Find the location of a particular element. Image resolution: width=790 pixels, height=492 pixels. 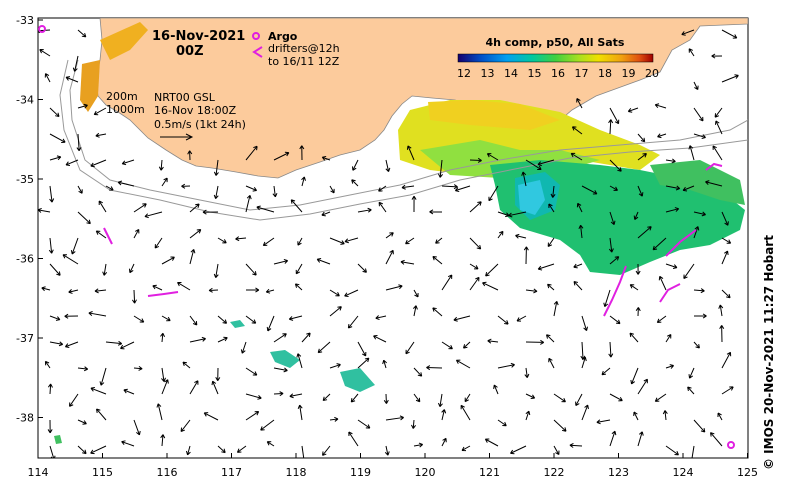

lon-tick-label: 119 is located at coordinates (360, 472).